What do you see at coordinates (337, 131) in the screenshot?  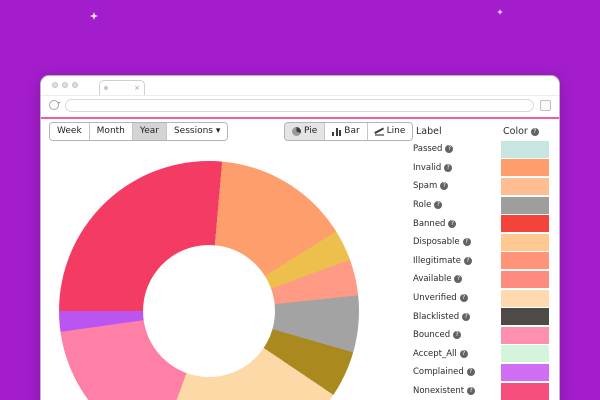 I see `bar-icon` at bounding box center [337, 131].